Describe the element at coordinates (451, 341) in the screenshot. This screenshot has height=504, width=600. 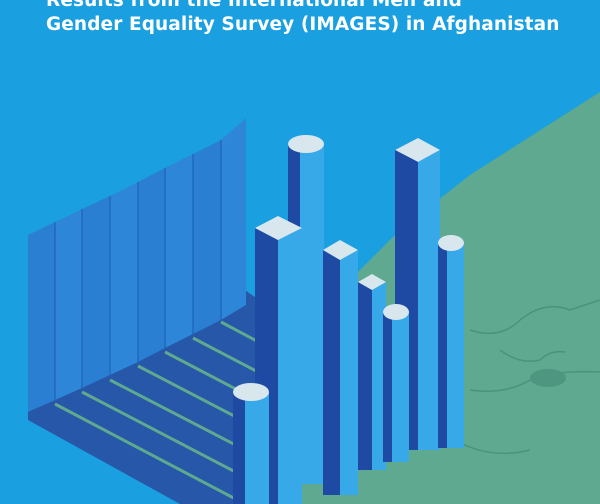
I see `cylinder-bar-right` at that location.